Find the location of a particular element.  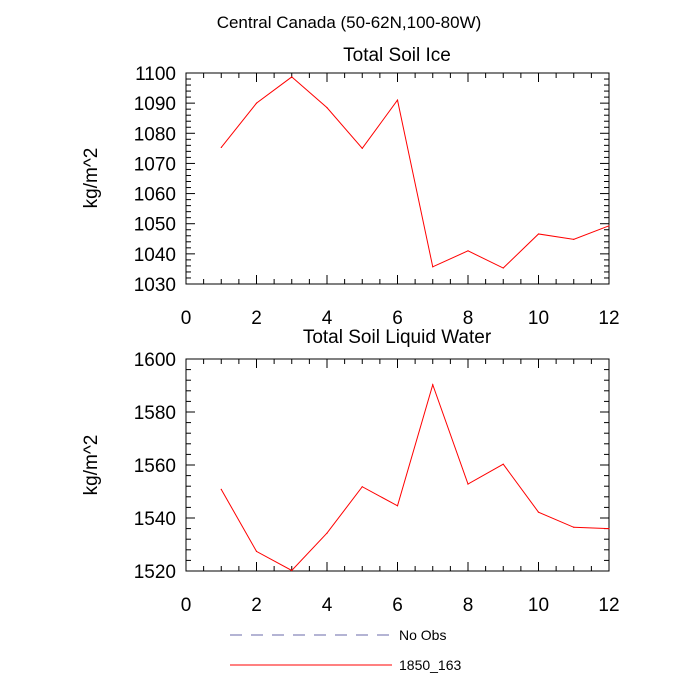

y-tick-label: 1100 is located at coordinates (155, 74).